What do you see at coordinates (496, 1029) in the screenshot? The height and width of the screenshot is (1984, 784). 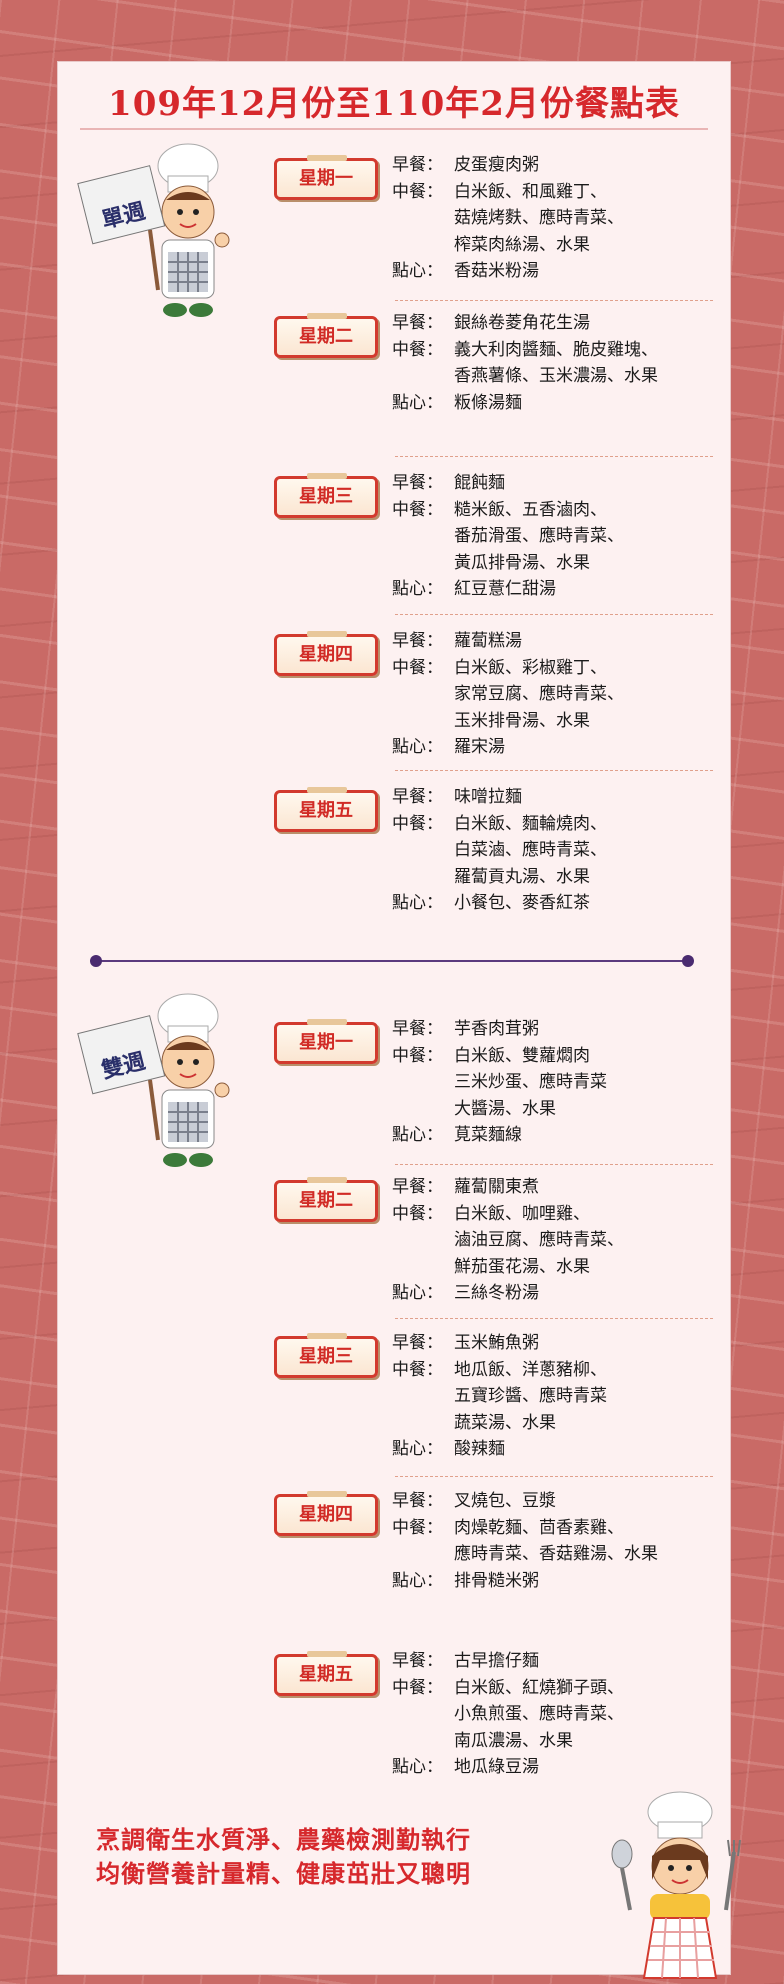 I see `meal-items: 芋香肉茸粥` at bounding box center [496, 1029].